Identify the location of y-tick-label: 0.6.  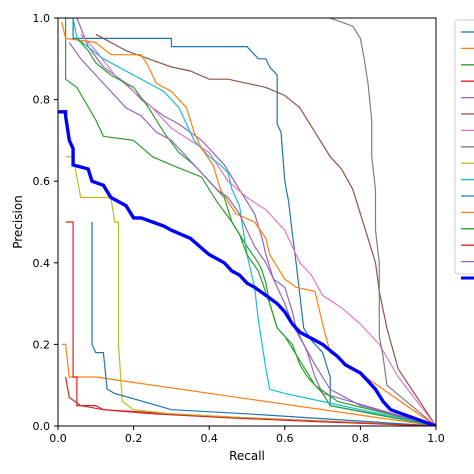
(42, 181).